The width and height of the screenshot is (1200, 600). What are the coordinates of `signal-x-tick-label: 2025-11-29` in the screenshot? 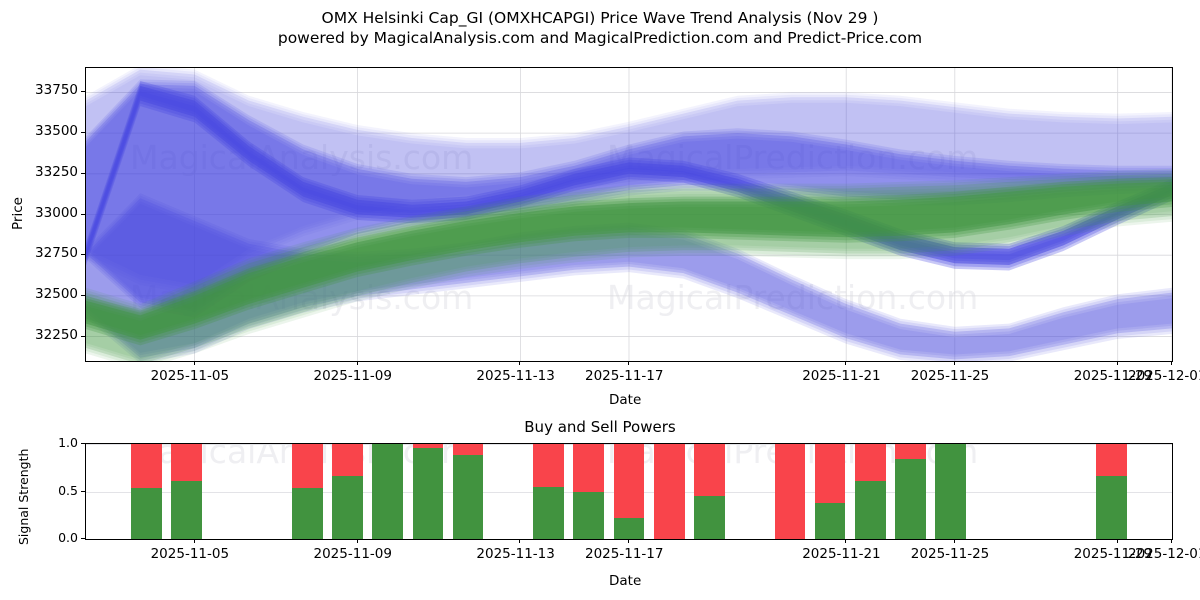 It's located at (1113, 554).